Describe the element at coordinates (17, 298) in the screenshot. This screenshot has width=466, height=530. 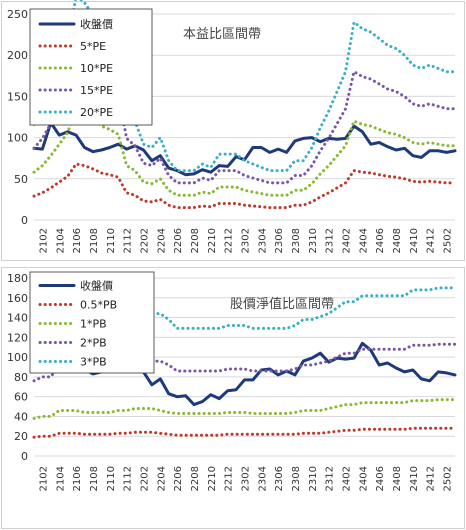
I see `y-tick-label: 160` at that location.